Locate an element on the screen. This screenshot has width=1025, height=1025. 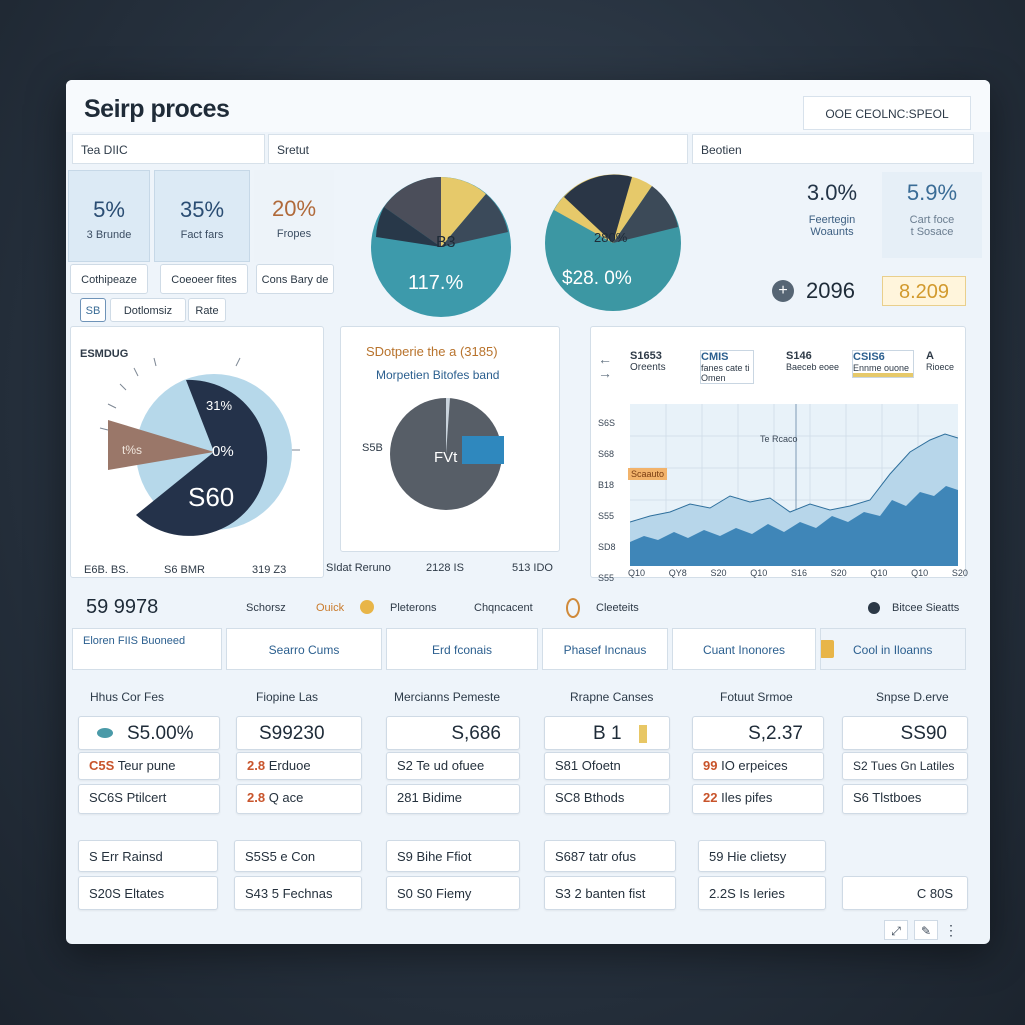
compare-button: Cothipeaze is located at coordinates (109, 279).